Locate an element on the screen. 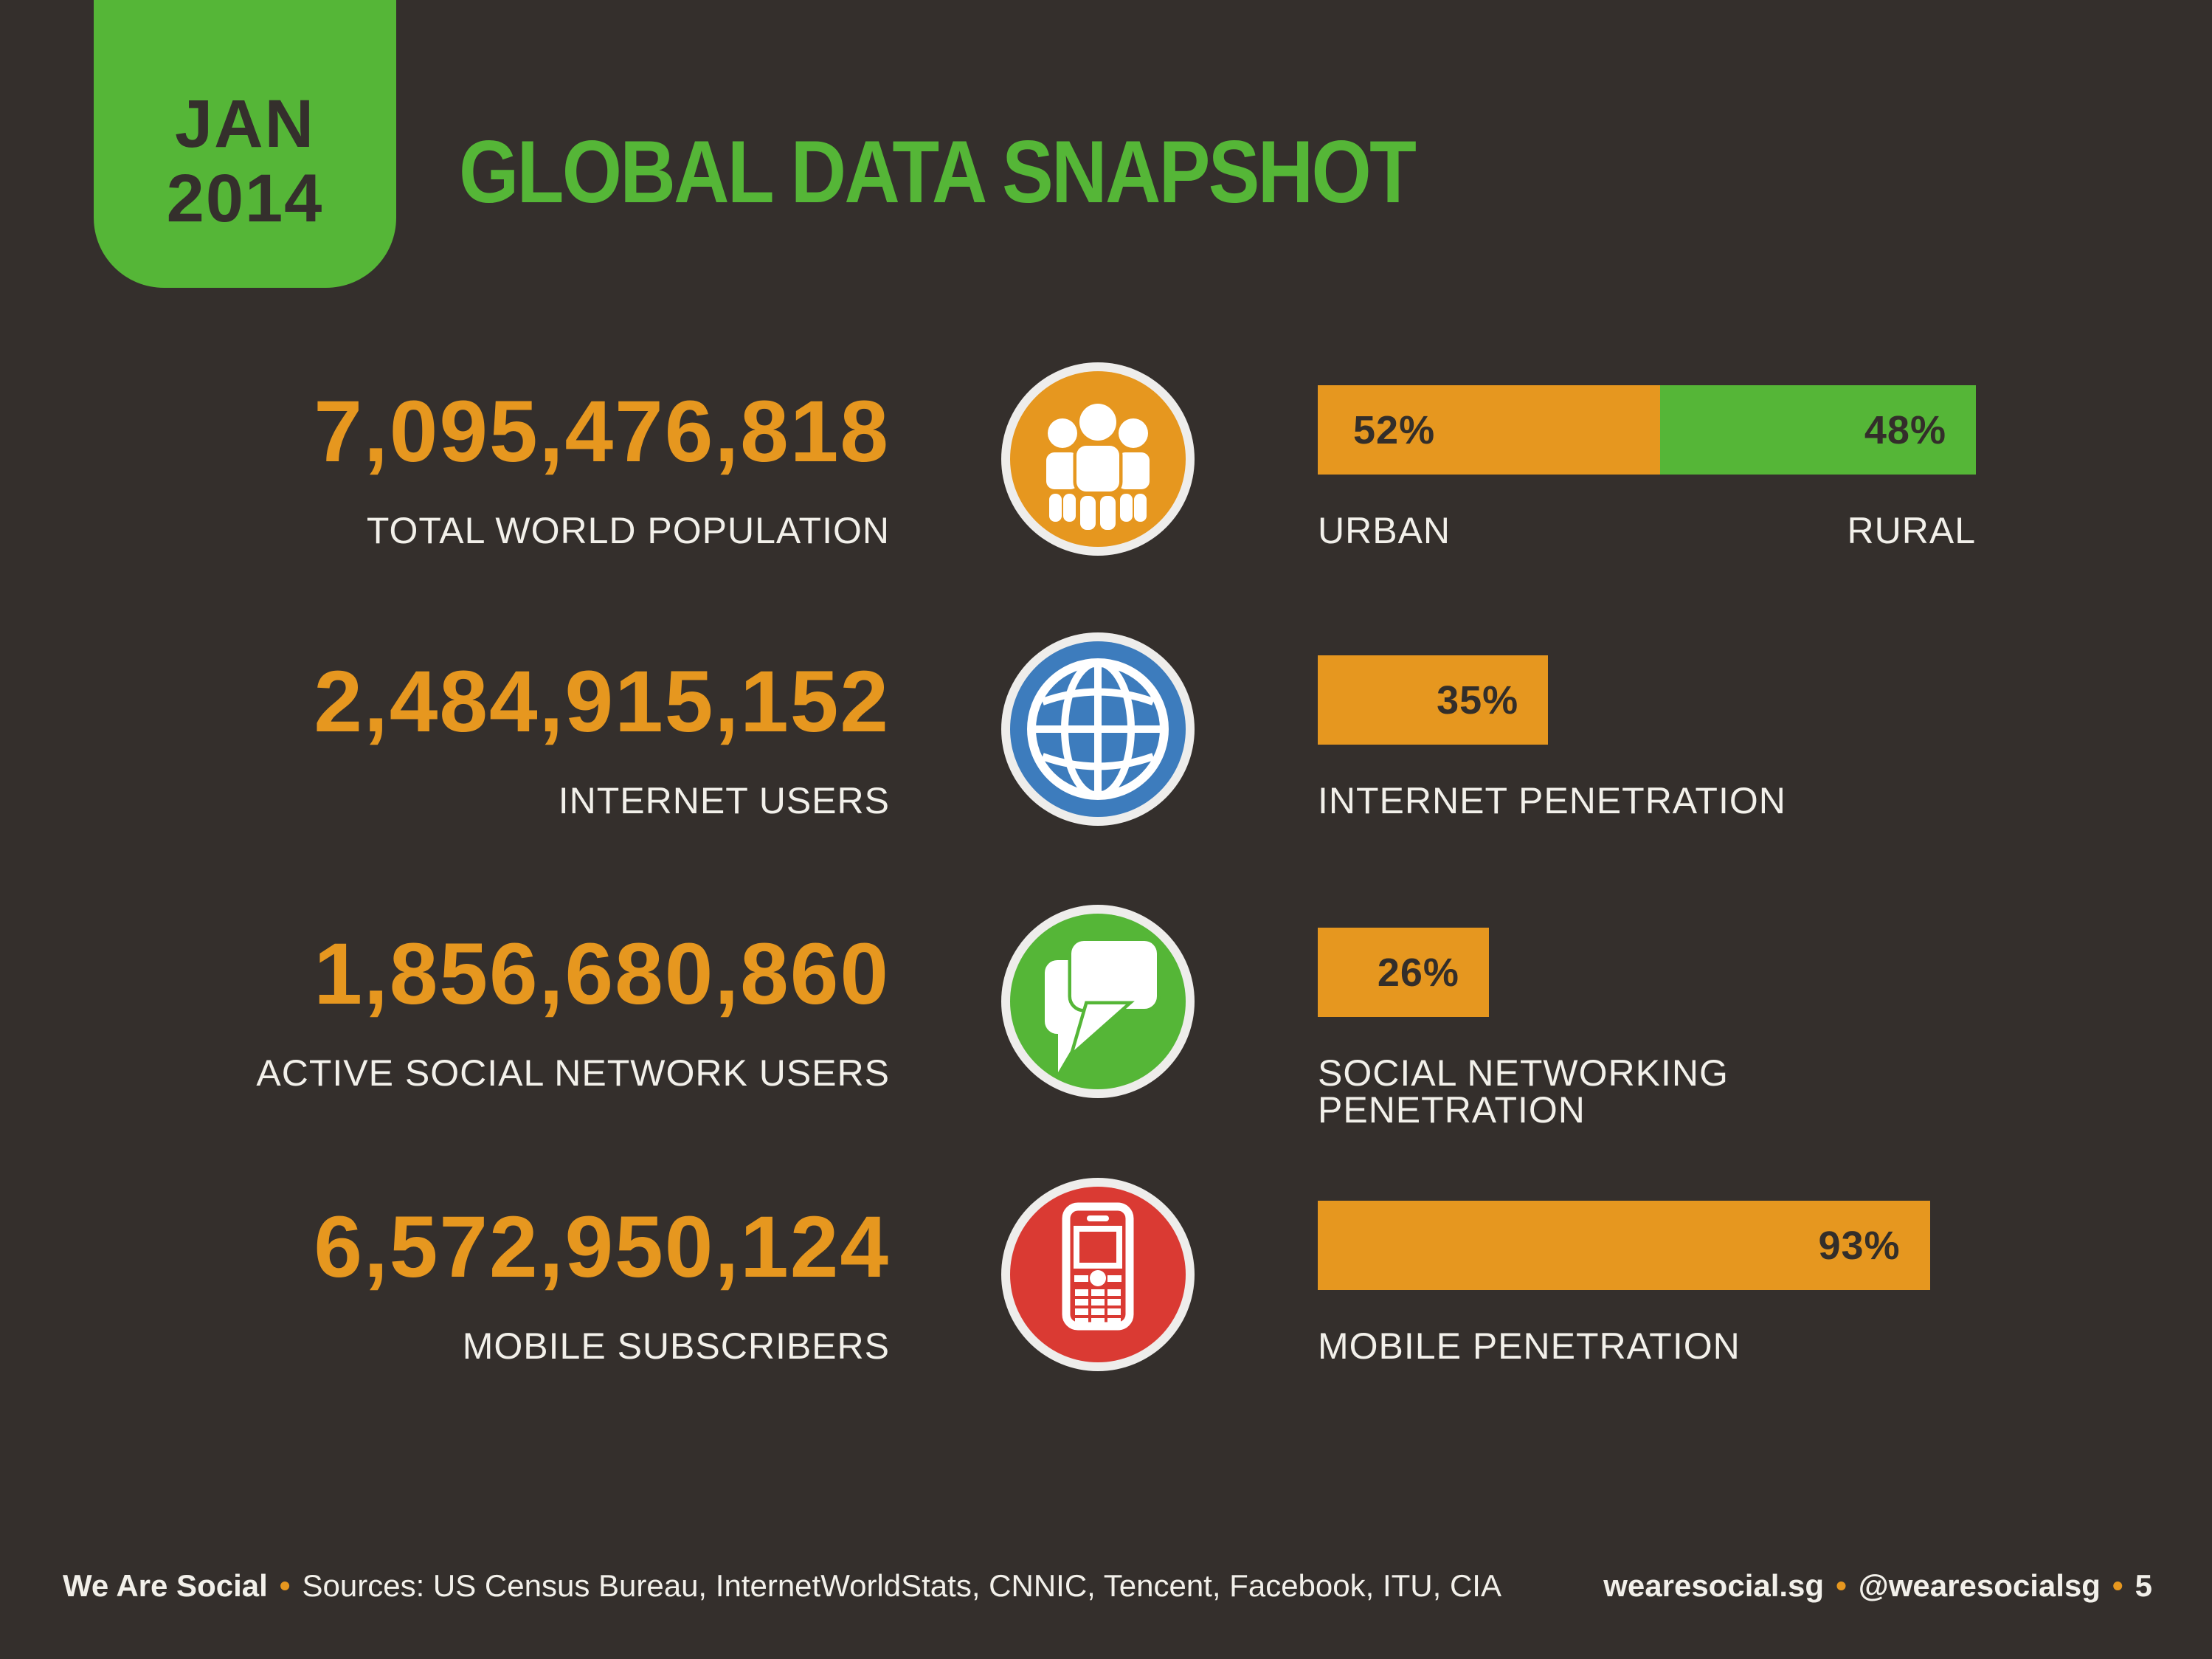 This screenshot has height=1659, width=2212. month-badge: JAN 2014 is located at coordinates (245, 144).